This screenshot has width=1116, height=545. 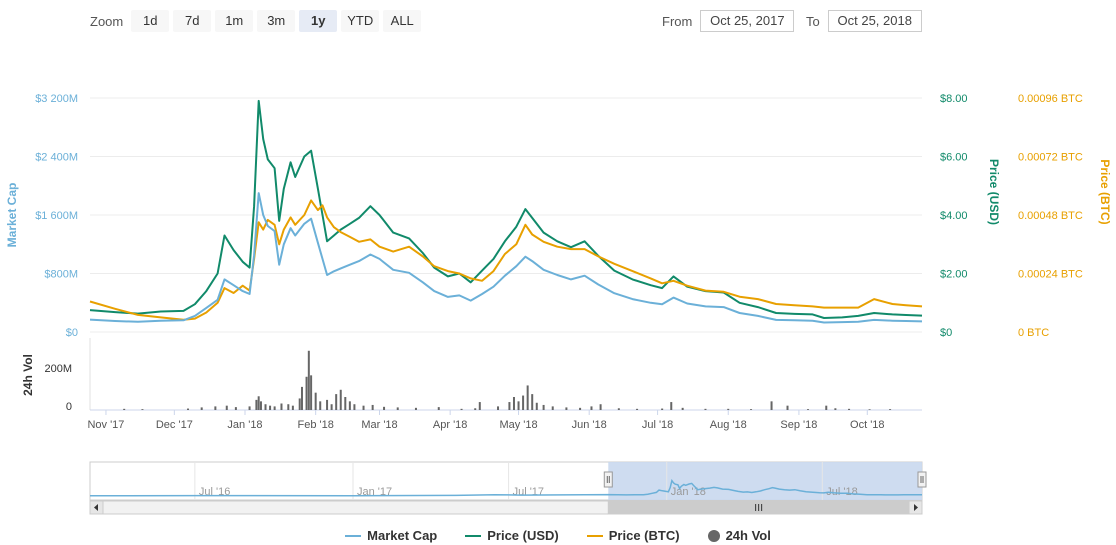 I want to click on arrow-left-icon, so click(x=96, y=507).